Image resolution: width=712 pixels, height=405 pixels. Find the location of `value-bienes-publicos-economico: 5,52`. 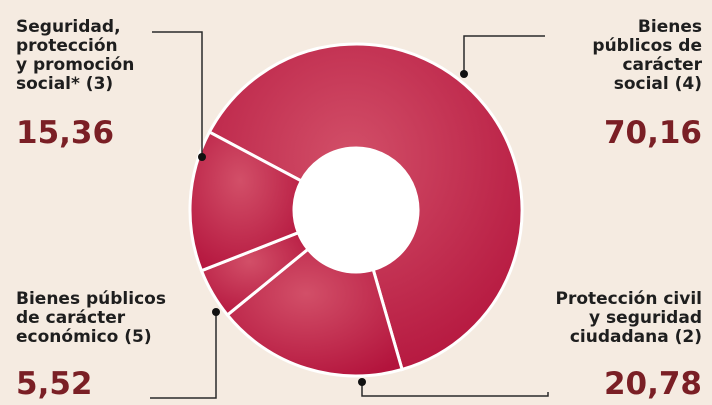

value-bienes-publicos-economico: 5,52 is located at coordinates (54, 384).